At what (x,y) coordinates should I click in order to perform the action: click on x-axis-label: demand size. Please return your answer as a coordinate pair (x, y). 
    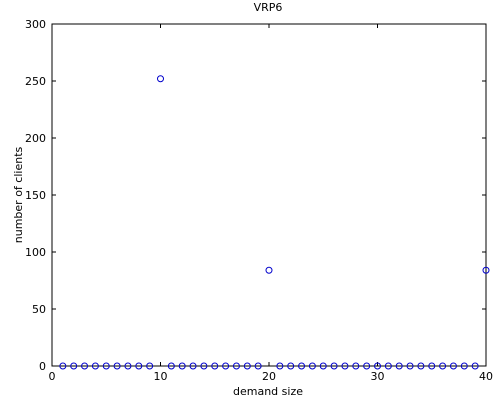
    Looking at the image, I should click on (268, 391).